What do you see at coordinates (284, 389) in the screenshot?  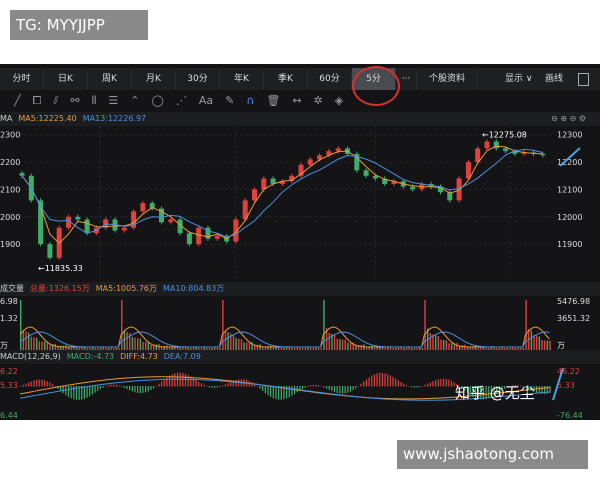 I see `dea-line` at bounding box center [284, 389].